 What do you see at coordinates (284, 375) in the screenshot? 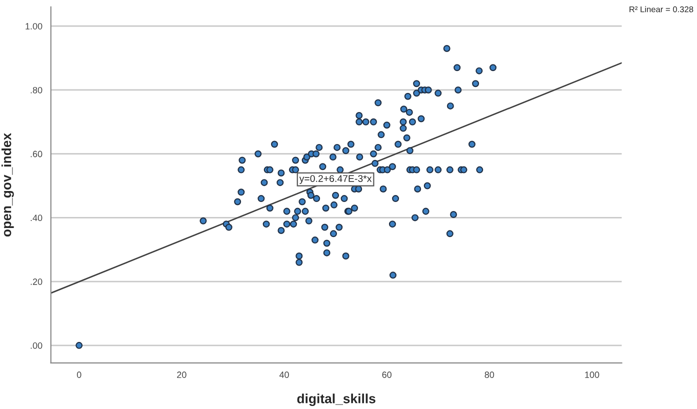
I see `x-tick-label: 40` at bounding box center [284, 375].